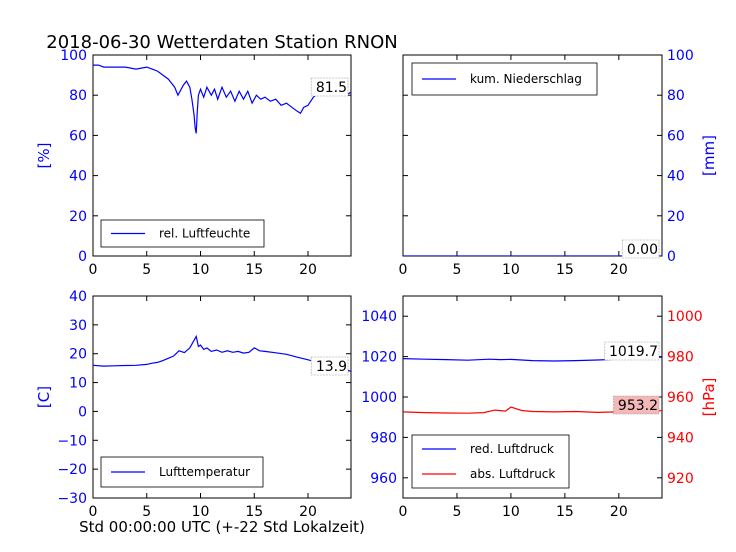  What do you see at coordinates (383, 438) in the screenshot?
I see `y-tick-label: 980` at bounding box center [383, 438].